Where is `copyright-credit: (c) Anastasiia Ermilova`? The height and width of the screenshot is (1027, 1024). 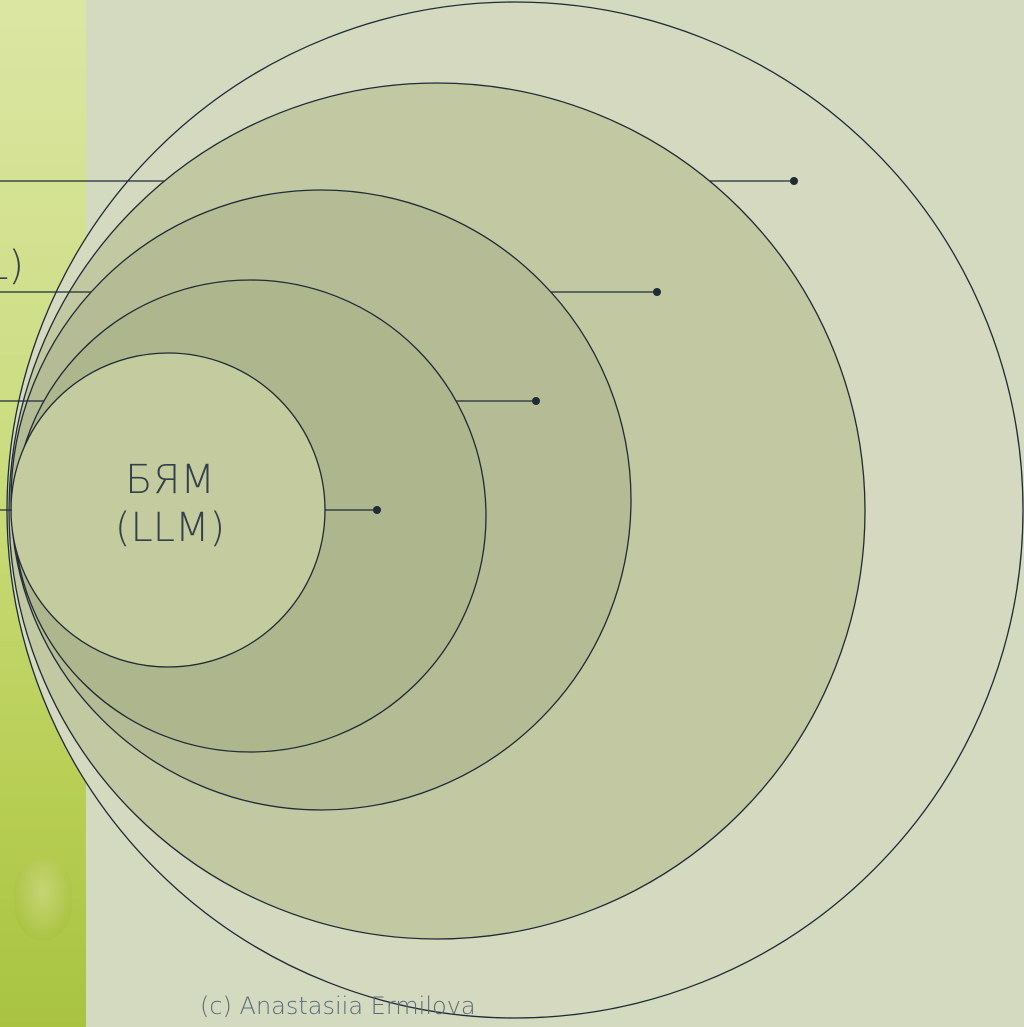
copyright-credit: (c) Anastasiia Ermilova is located at coordinates (338, 1006).